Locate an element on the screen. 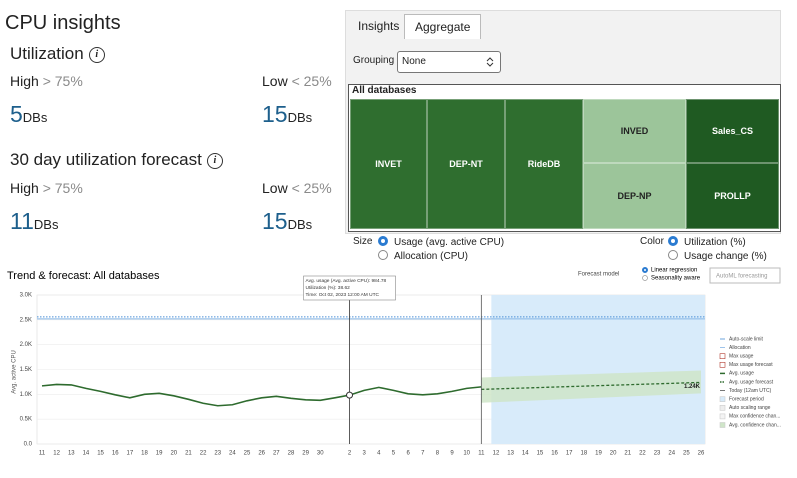 The height and width of the screenshot is (478, 797). tooltip-line: Avg. usage (Avg. active CPU): 984.78 is located at coordinates (346, 281).